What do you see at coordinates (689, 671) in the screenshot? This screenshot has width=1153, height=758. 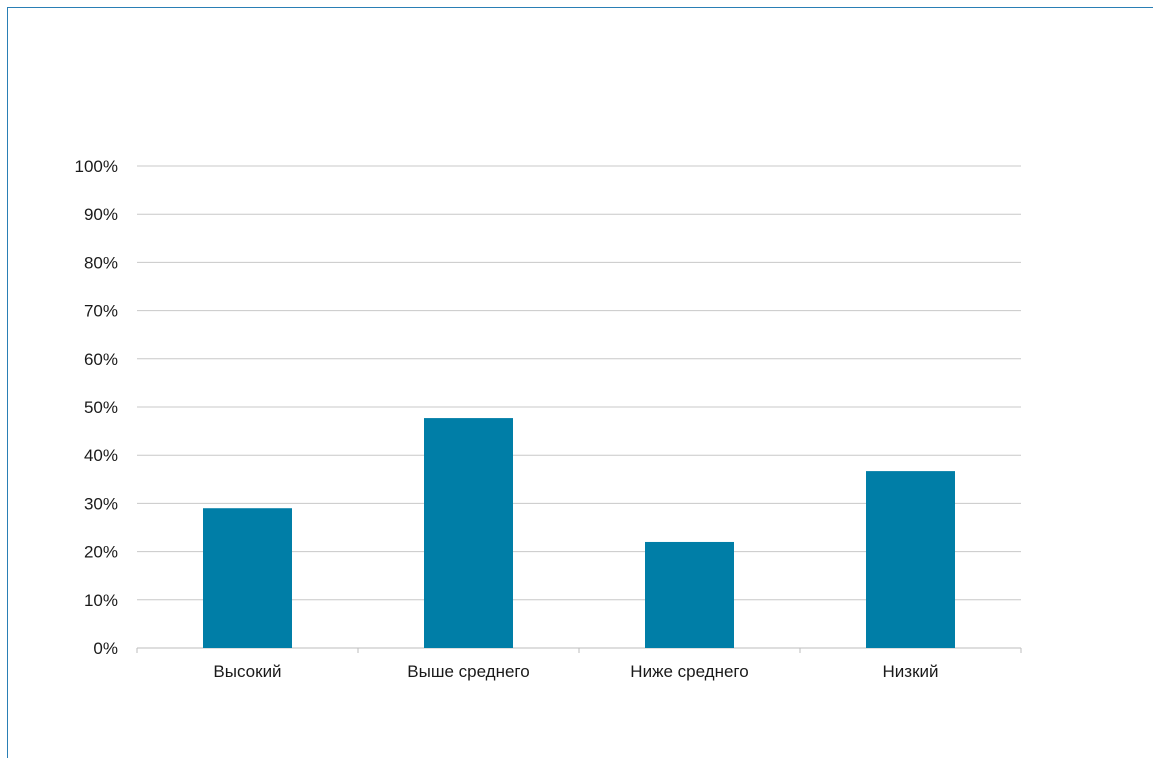 I see `x-tick-label: Ниже среднего` at bounding box center [689, 671].